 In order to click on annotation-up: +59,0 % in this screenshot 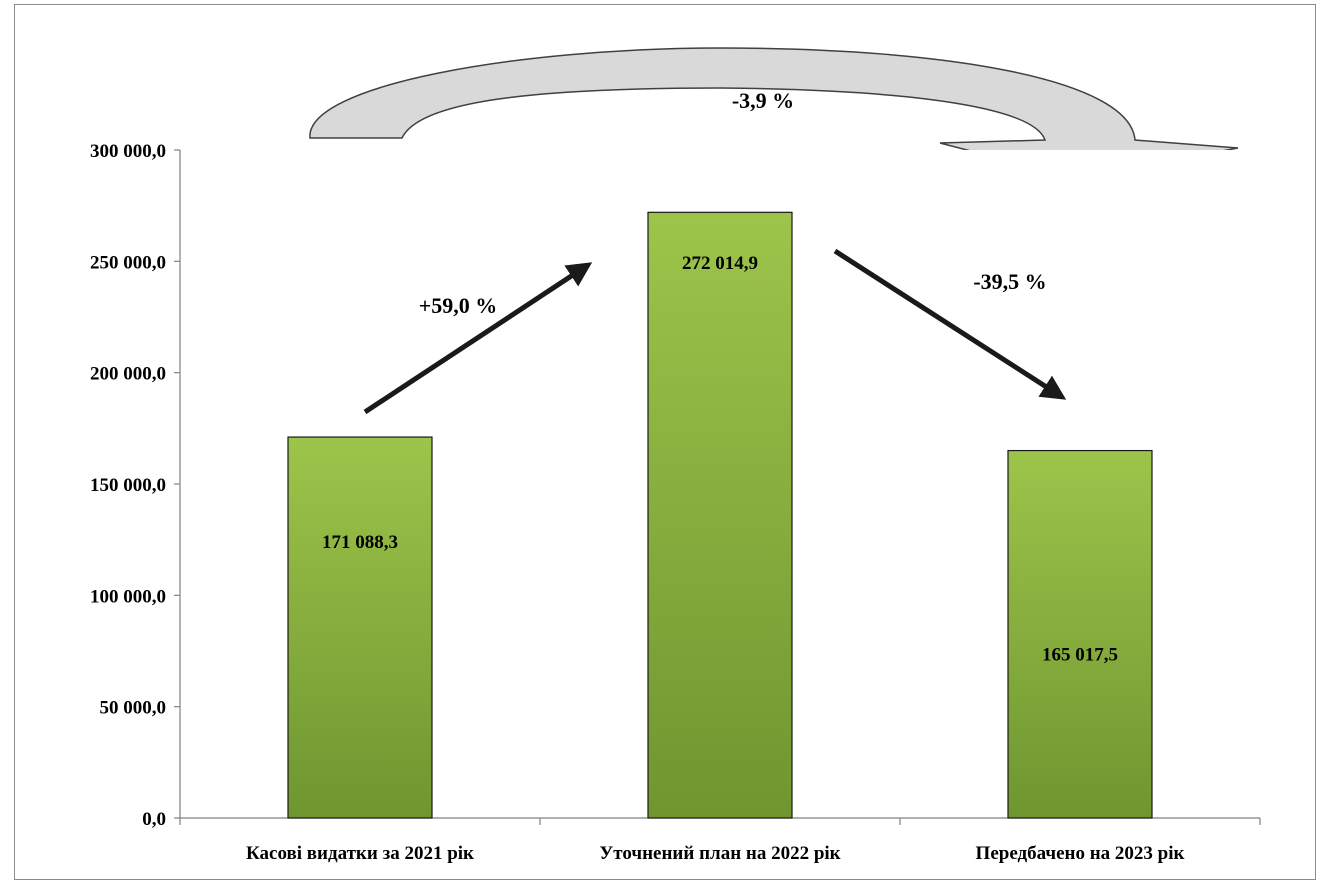, I will do `click(458, 305)`.